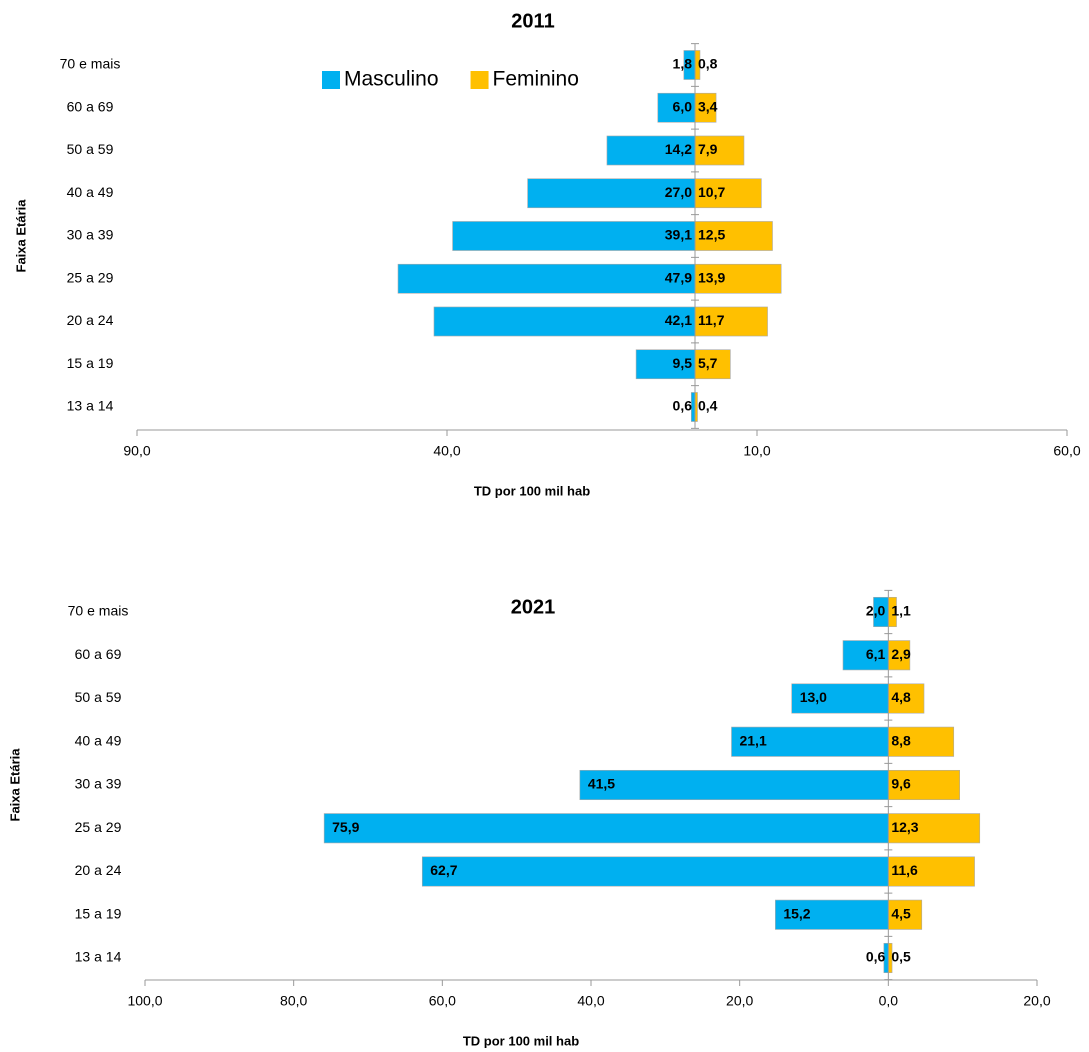 The image size is (1089, 1052). What do you see at coordinates (678, 320) in the screenshot?
I see `value-label: 42,1` at bounding box center [678, 320].